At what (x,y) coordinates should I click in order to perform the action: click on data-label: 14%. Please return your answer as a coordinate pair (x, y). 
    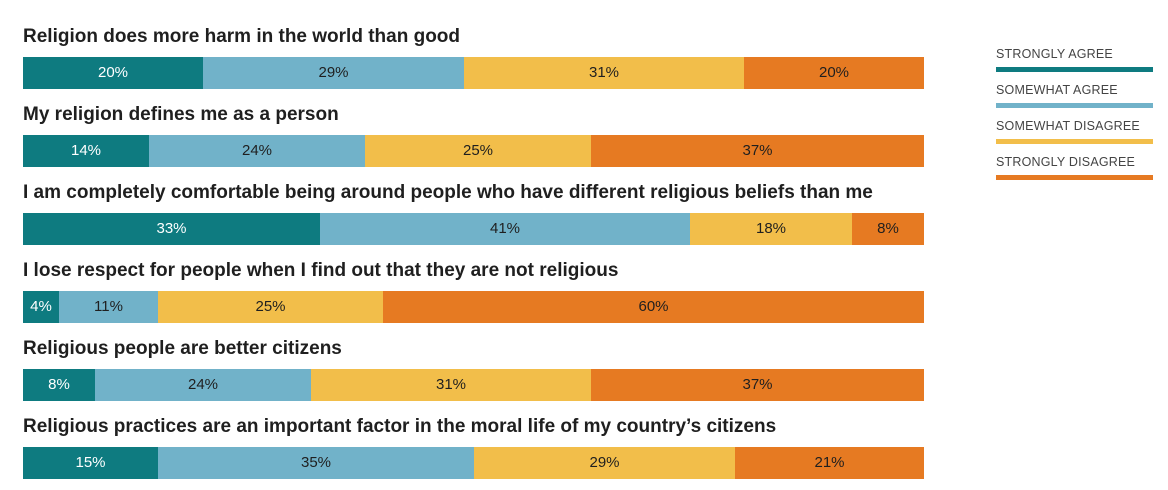
    Looking at the image, I should click on (86, 150).